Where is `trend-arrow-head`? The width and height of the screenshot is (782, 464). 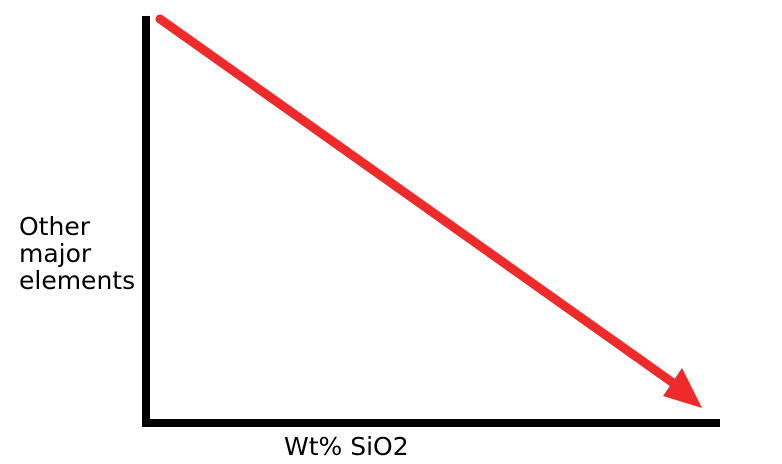 trend-arrow-head is located at coordinates (682, 388).